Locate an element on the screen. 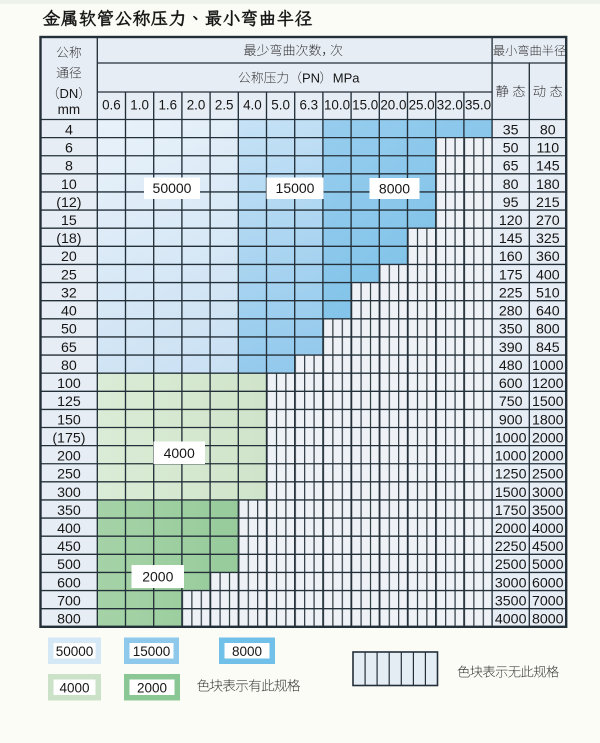 This screenshot has width=600, height=743. svg-text: 160 is located at coordinates (511, 257).